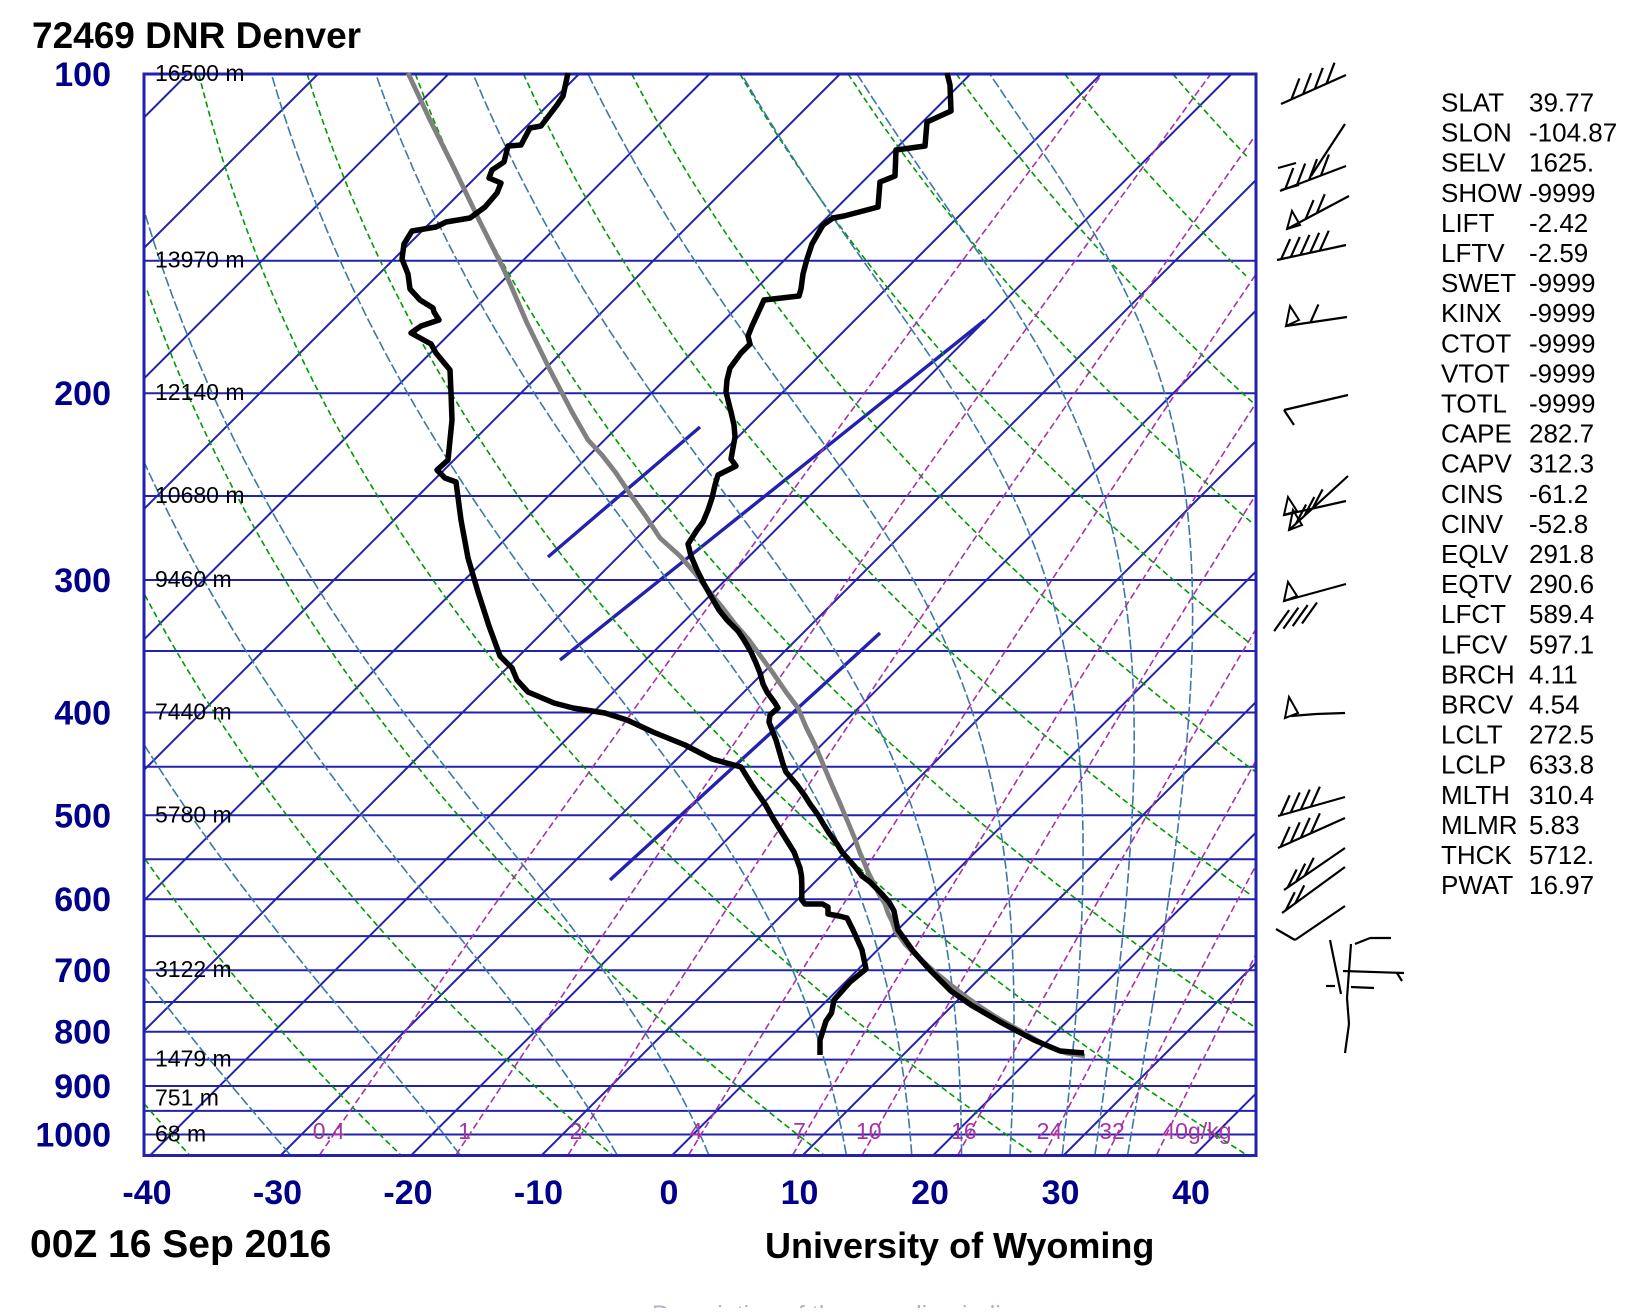  I want to click on svg-text: PWAT, so click(1477, 885).